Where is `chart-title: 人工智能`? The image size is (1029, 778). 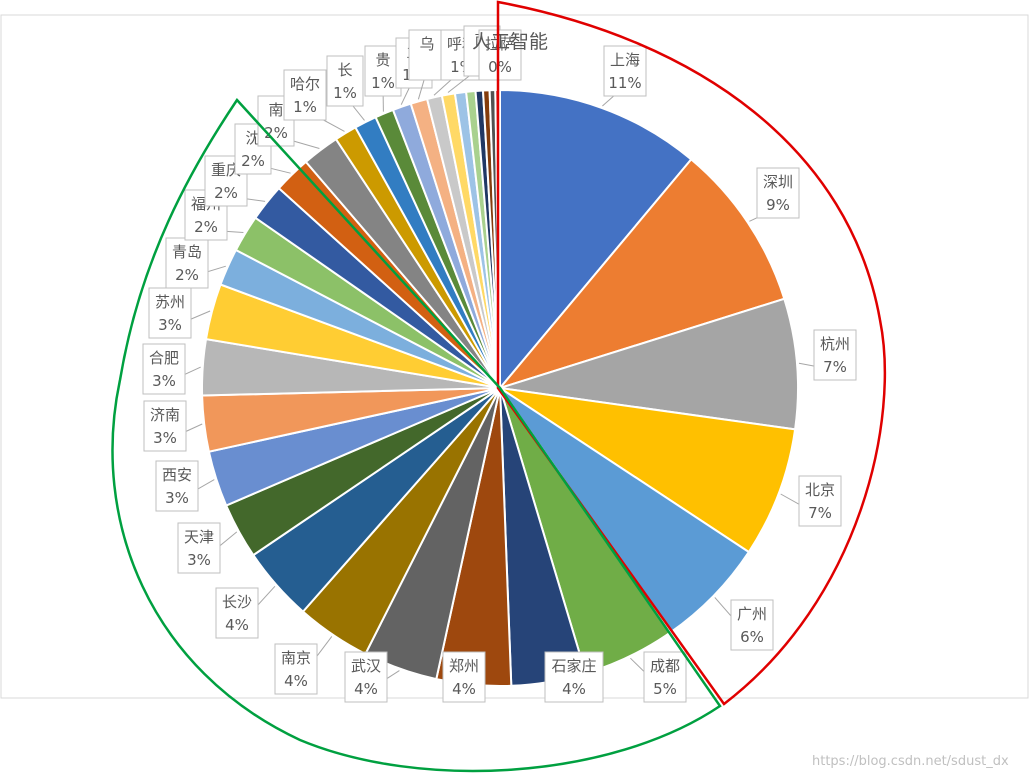 chart-title: 人工智能 is located at coordinates (510, 42).